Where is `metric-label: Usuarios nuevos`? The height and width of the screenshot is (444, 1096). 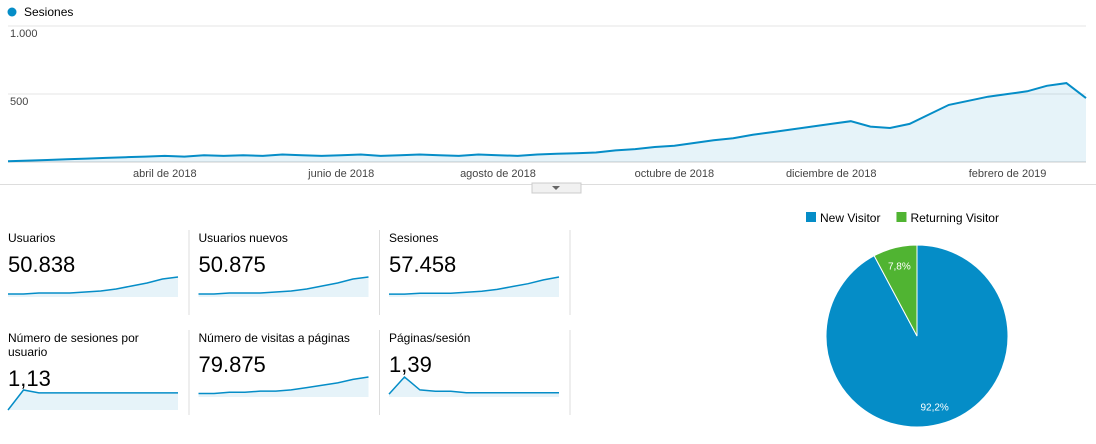 metric-label: Usuarios nuevos is located at coordinates (243, 238).